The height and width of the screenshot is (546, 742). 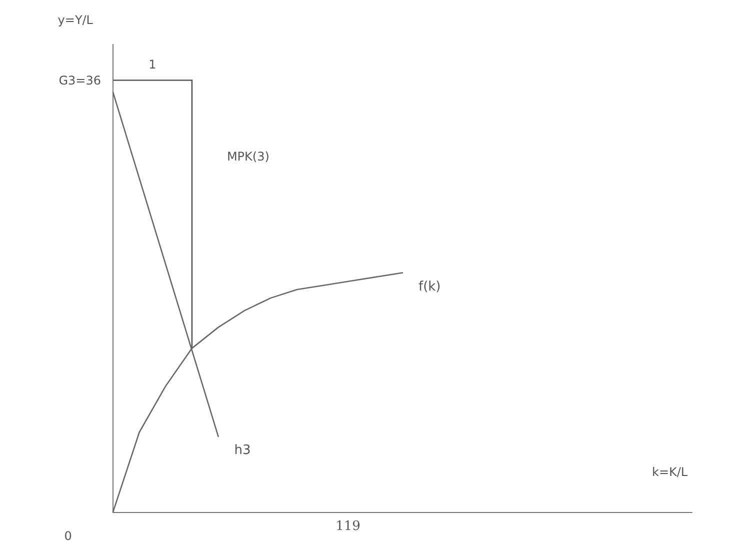 I want to click on text: y=Y/L, so click(x=76, y=20).